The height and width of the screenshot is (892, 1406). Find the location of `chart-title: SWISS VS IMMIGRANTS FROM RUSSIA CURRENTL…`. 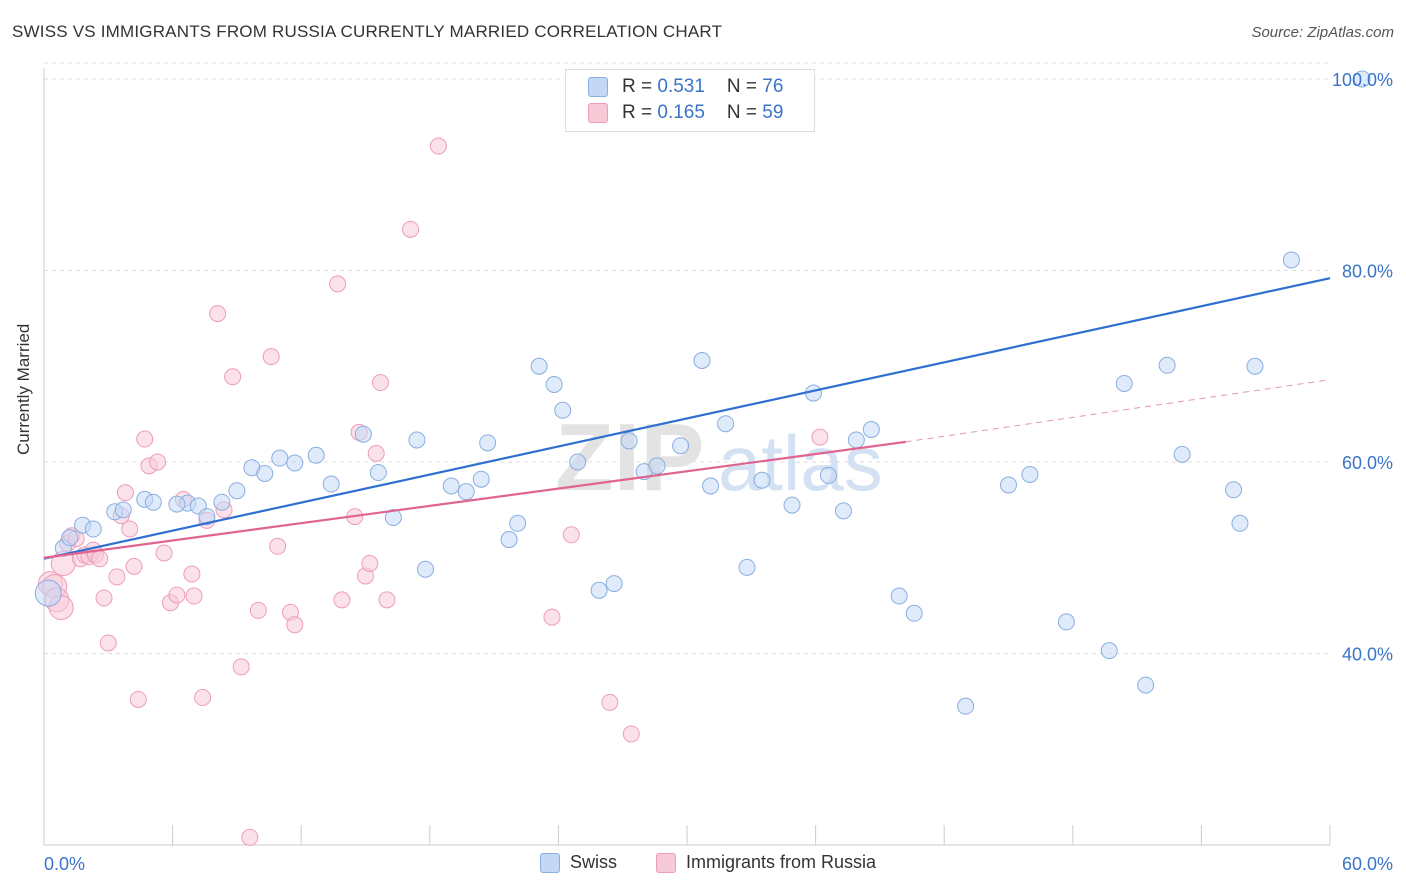

chart-title: SWISS VS IMMIGRANTS FROM RUSSIA CURRENTL… is located at coordinates (367, 31).